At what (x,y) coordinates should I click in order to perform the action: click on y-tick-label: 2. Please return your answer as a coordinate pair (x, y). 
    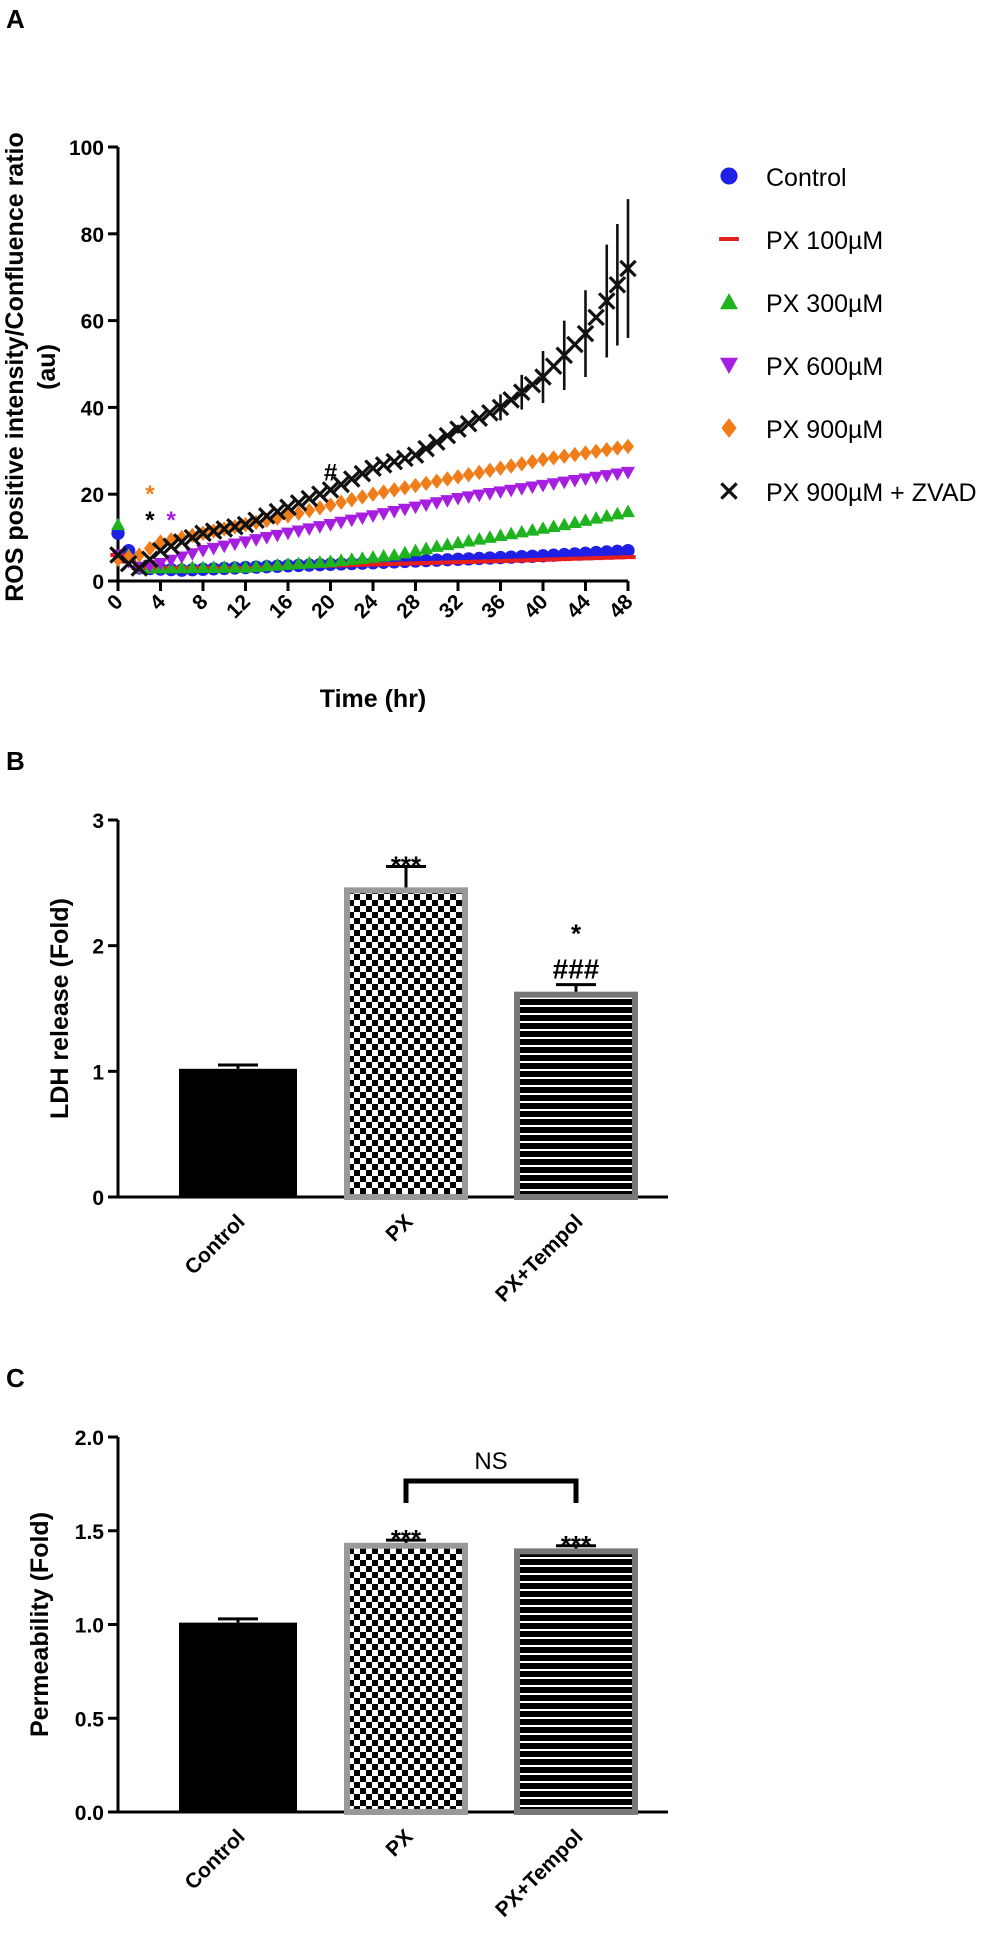
    Looking at the image, I should click on (98, 947).